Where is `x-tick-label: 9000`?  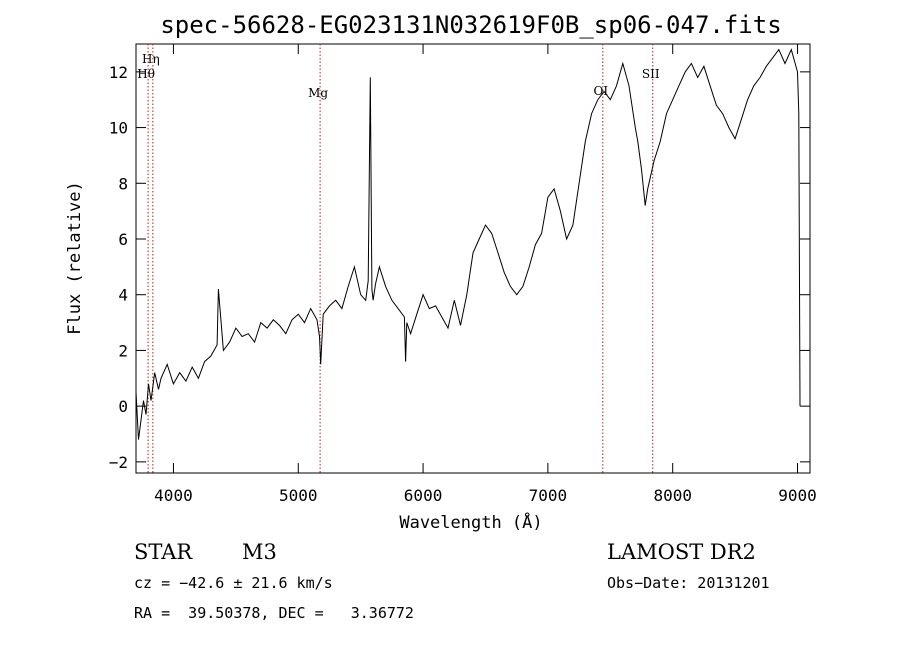
x-tick-label: 9000 is located at coordinates (797, 495).